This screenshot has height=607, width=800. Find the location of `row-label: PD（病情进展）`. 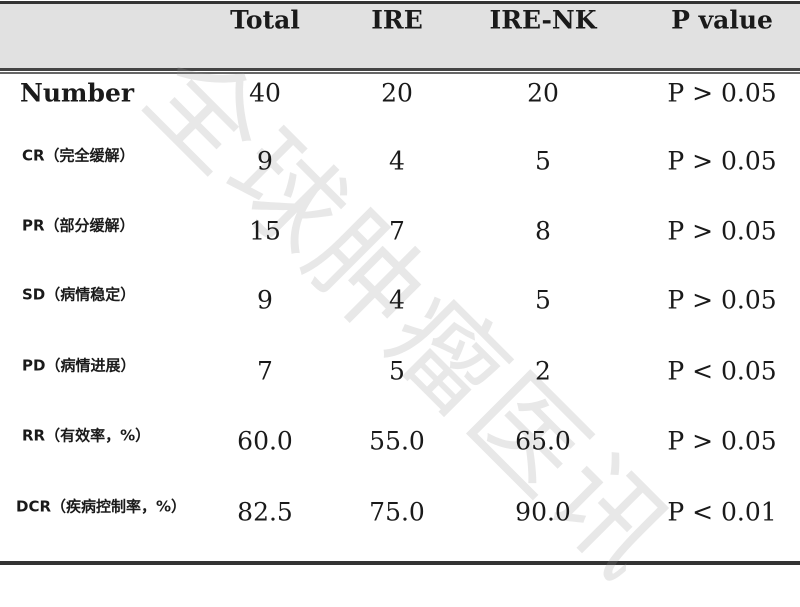

row-label: PD（病情进展） is located at coordinates (79, 365).